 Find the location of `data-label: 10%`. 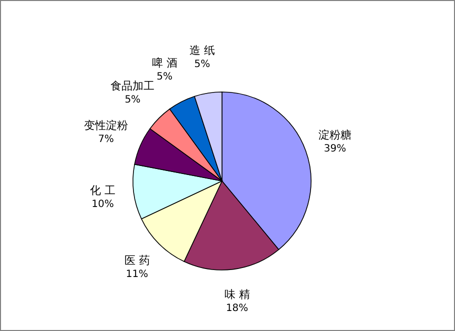

data-label: 10% is located at coordinates (103, 204).